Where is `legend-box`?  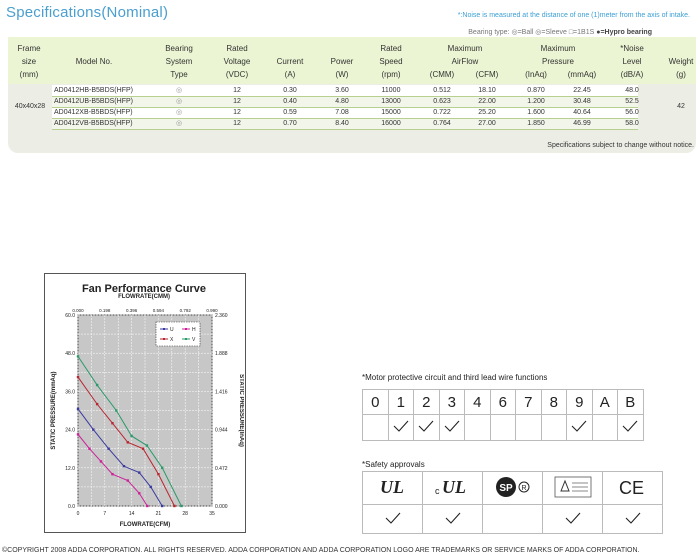 legend-box is located at coordinates (178, 334).